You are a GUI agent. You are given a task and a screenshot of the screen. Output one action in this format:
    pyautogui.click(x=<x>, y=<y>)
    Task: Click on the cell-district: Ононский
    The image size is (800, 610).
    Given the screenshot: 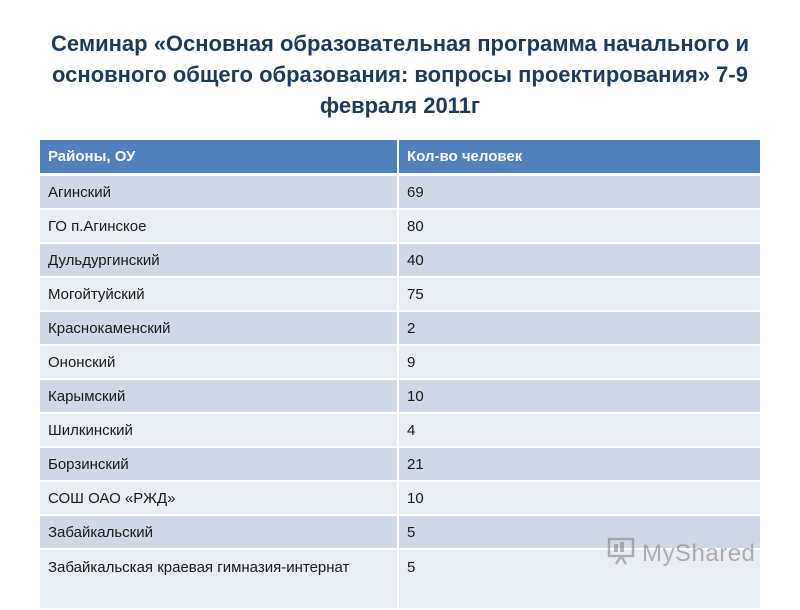 What is the action you would take?
    pyautogui.click(x=219, y=362)
    